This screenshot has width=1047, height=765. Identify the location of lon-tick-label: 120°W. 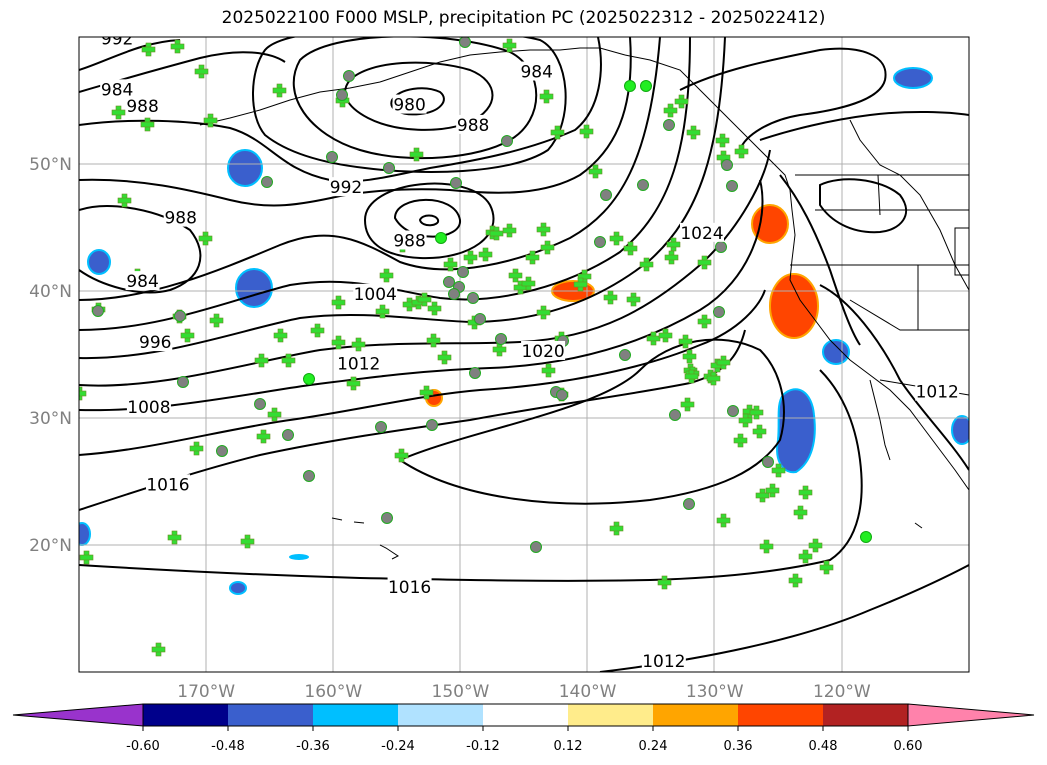
(842, 692).